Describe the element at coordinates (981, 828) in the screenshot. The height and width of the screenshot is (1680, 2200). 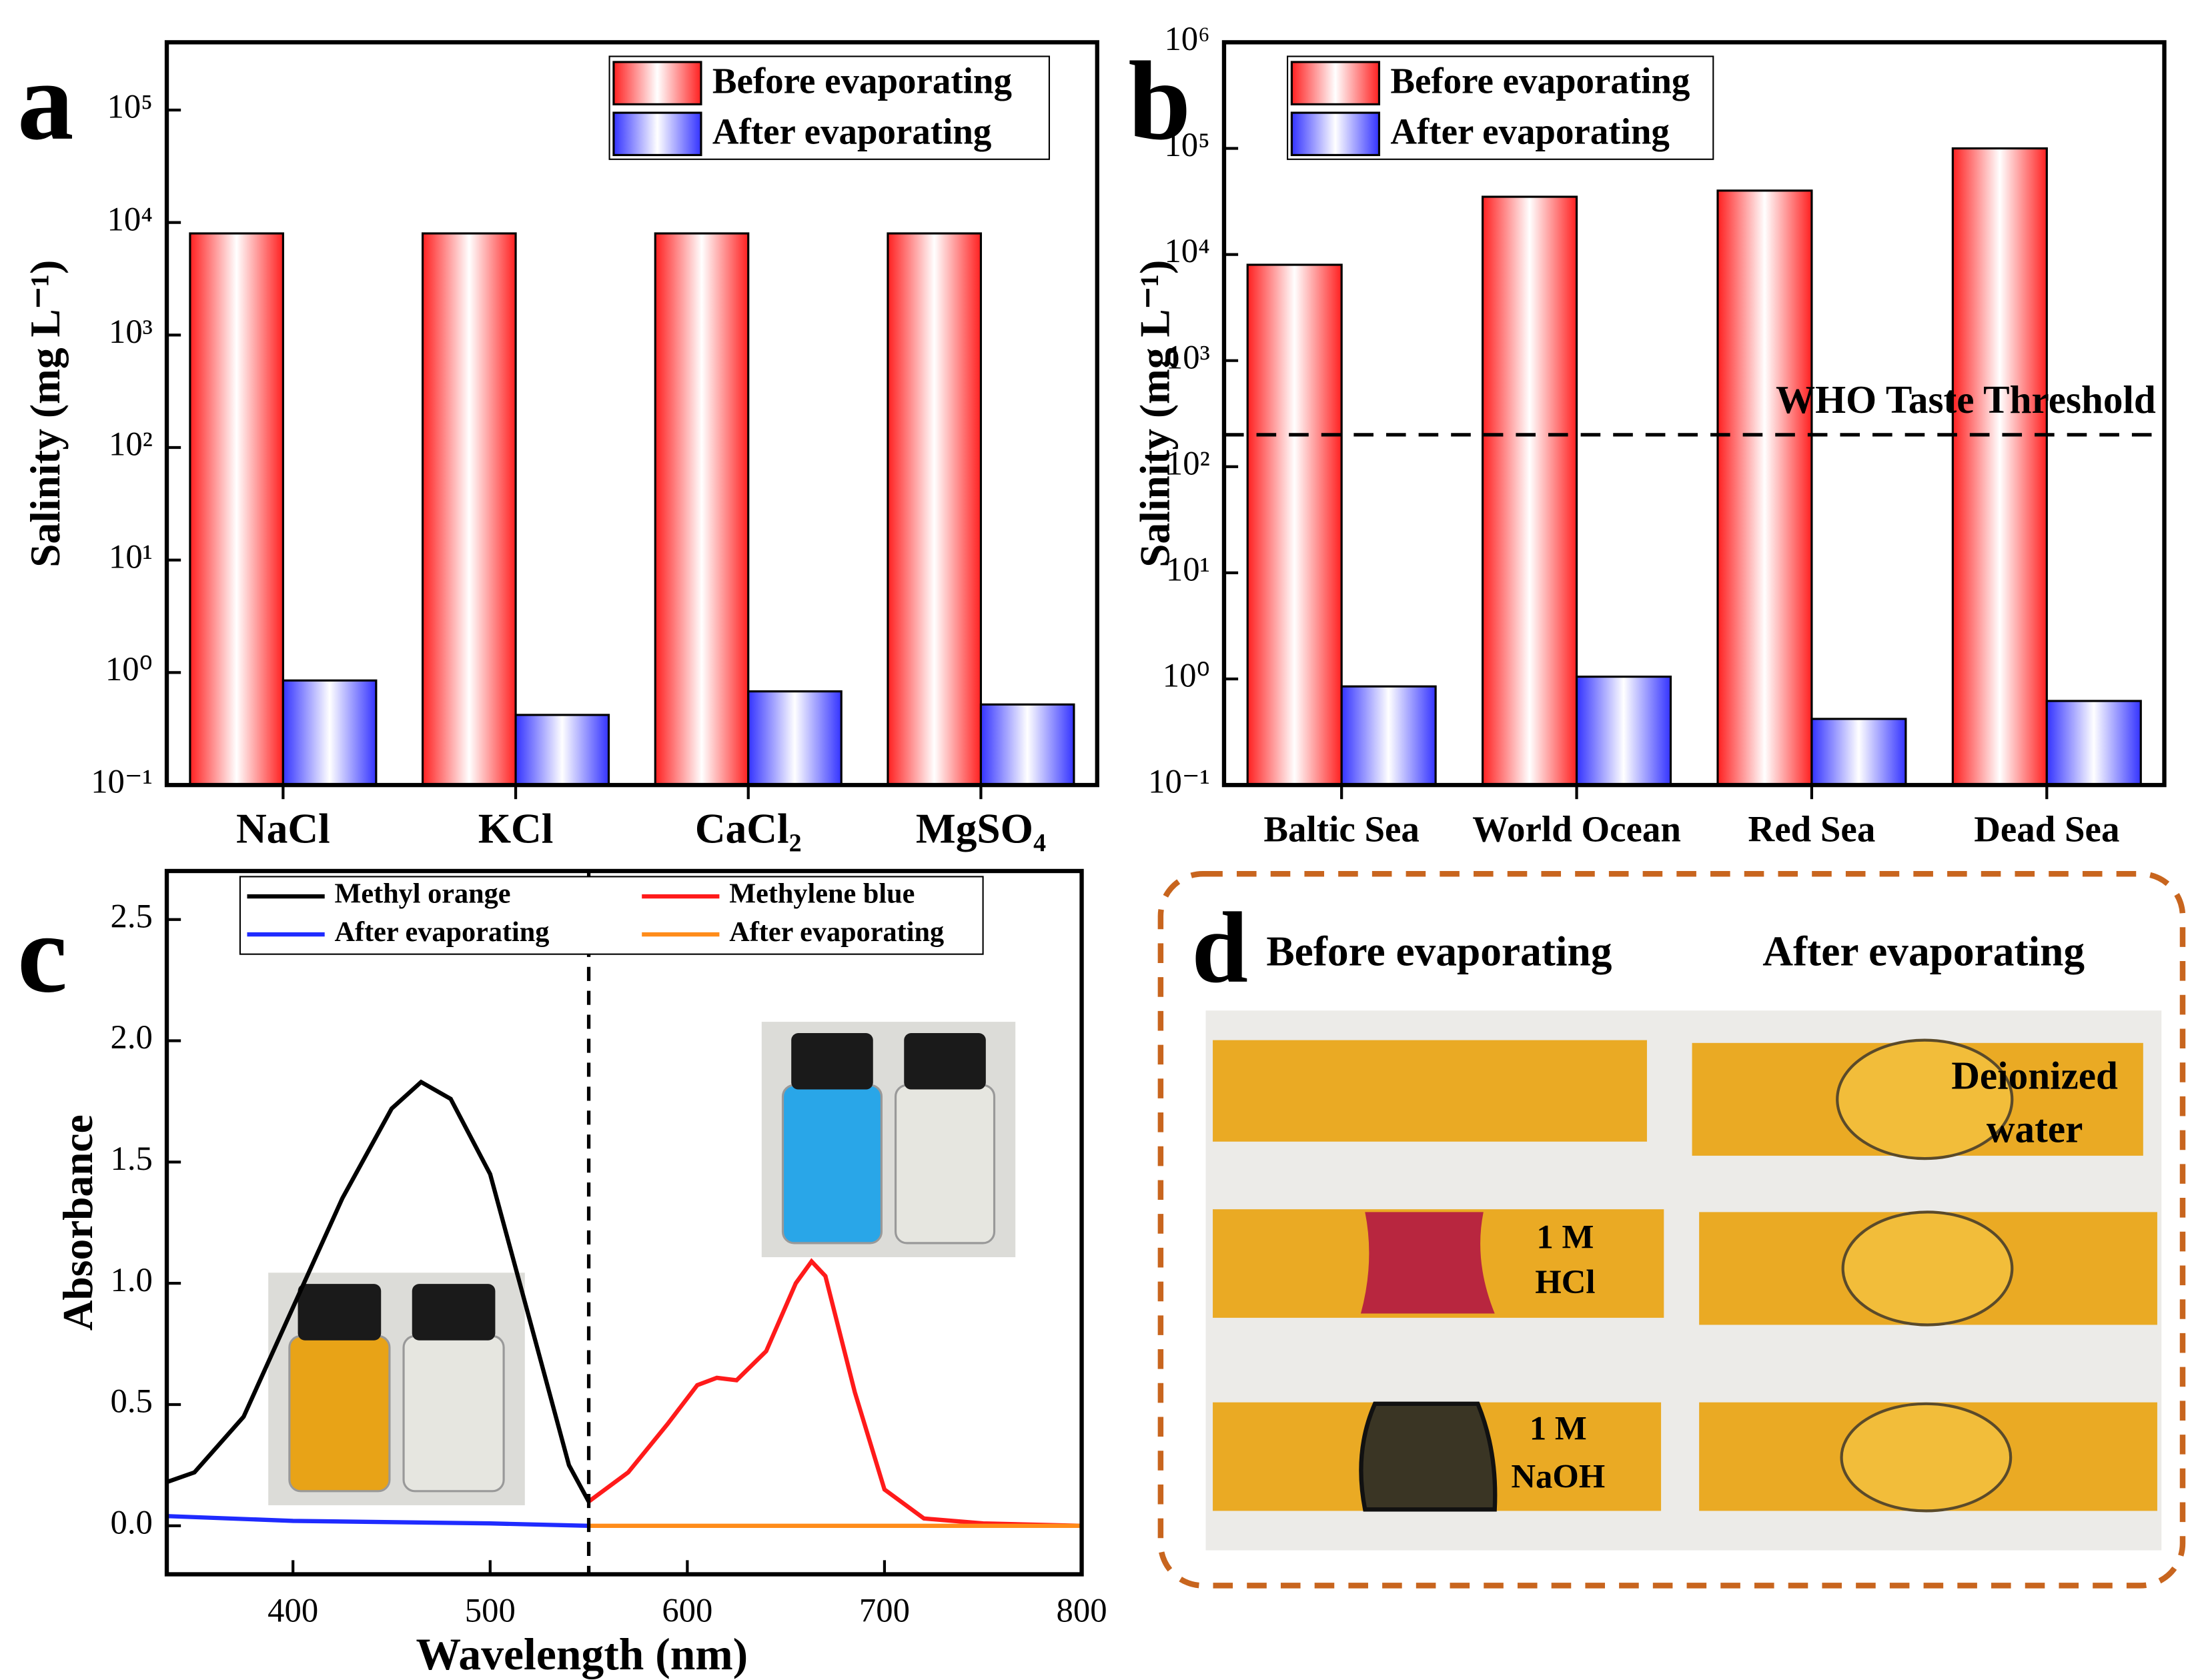
I see `x-tick-label: MgSO₄` at that location.